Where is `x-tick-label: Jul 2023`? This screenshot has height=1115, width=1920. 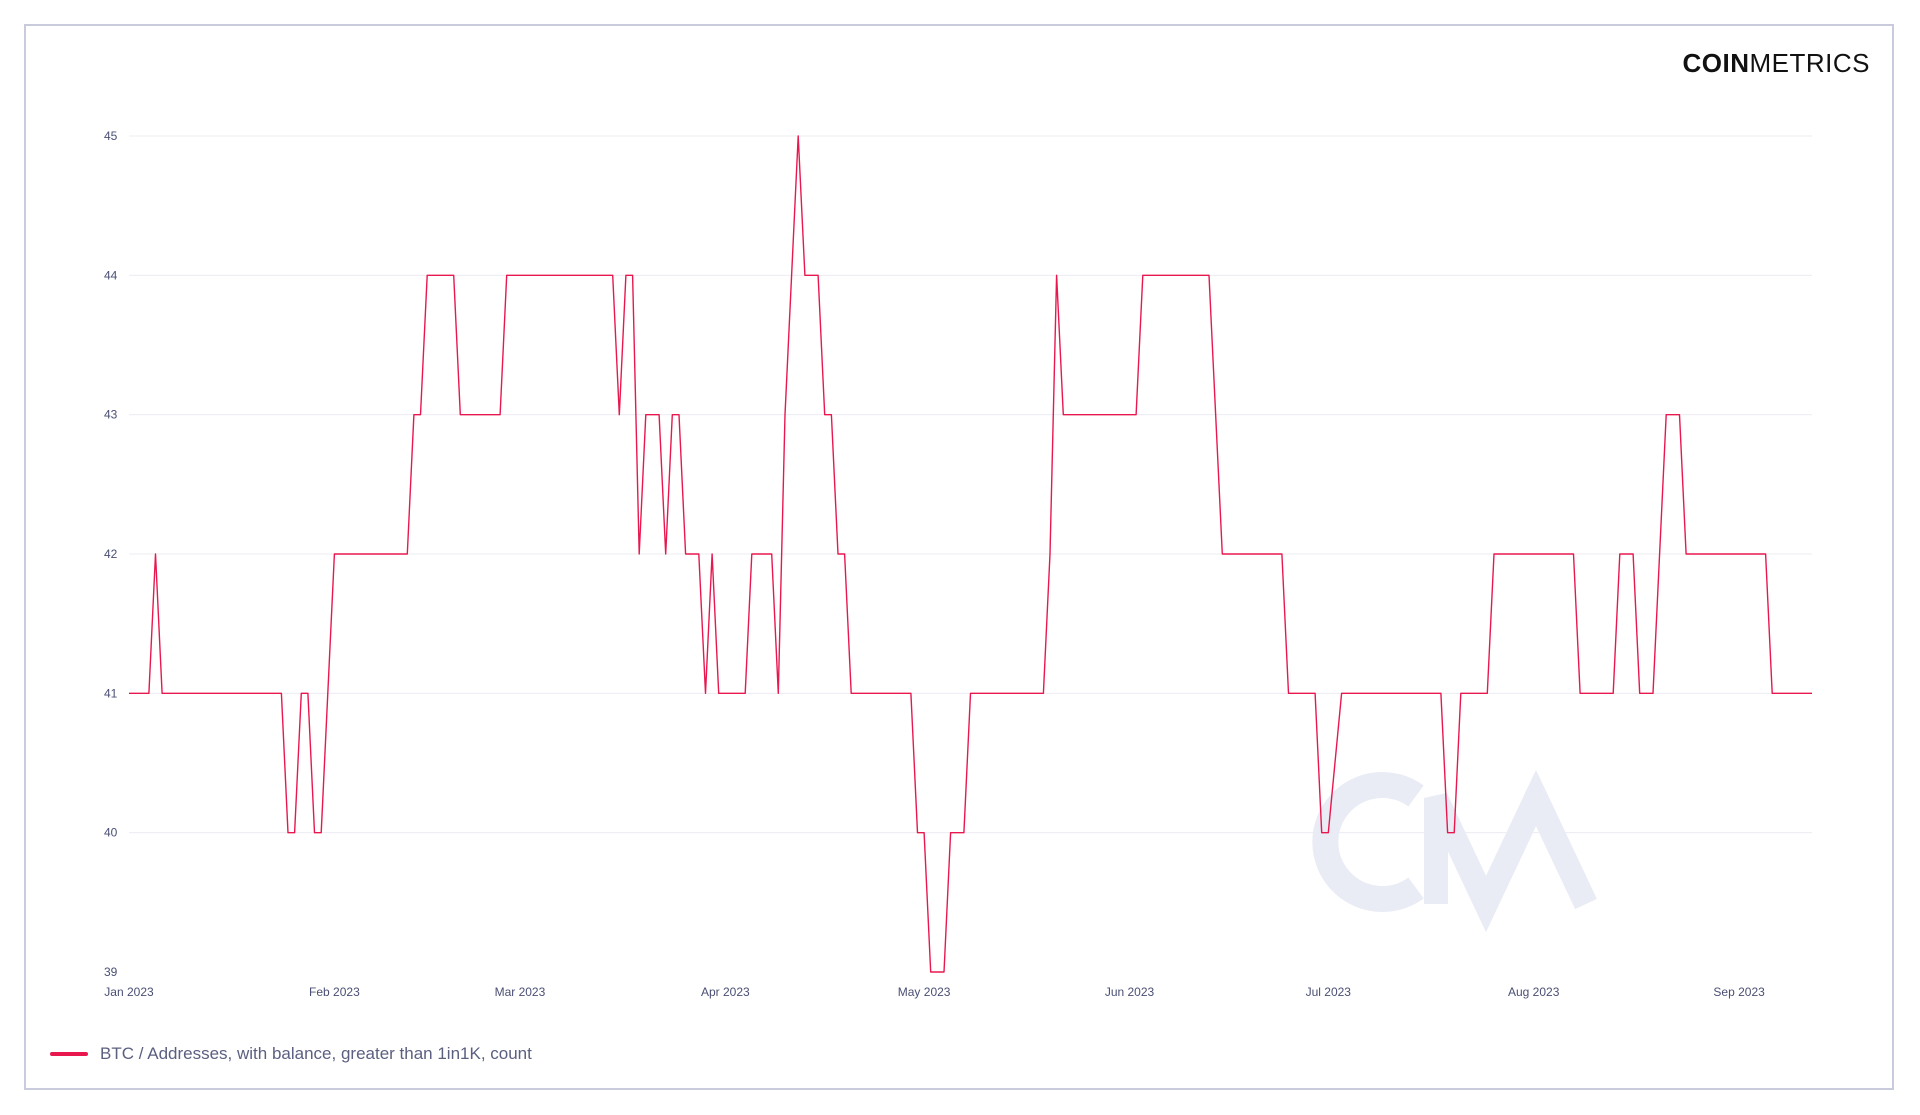 x-tick-label: Jul 2023 is located at coordinates (1329, 992).